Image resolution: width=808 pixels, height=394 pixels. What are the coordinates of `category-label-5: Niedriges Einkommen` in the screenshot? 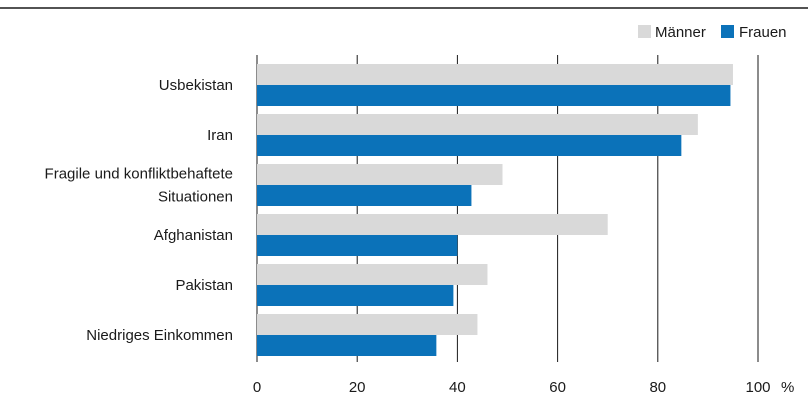 It's located at (159, 335).